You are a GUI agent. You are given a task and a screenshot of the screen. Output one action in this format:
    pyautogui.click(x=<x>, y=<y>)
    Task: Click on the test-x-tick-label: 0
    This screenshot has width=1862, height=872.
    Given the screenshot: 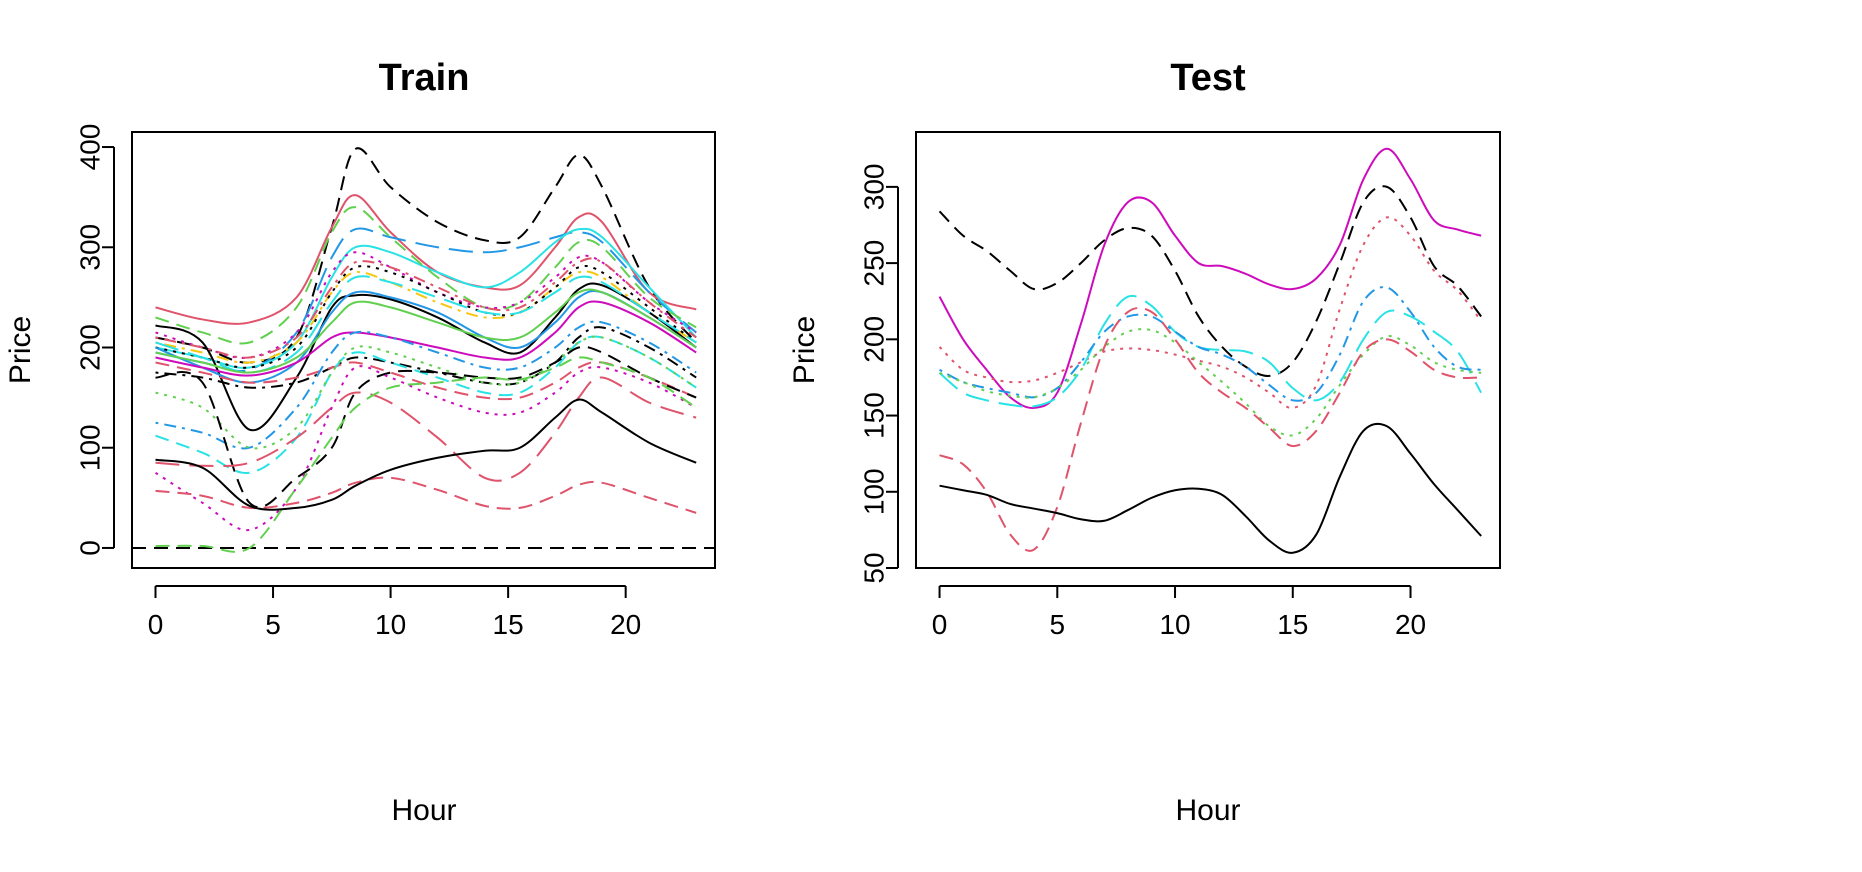 What is the action you would take?
    pyautogui.click(x=940, y=624)
    